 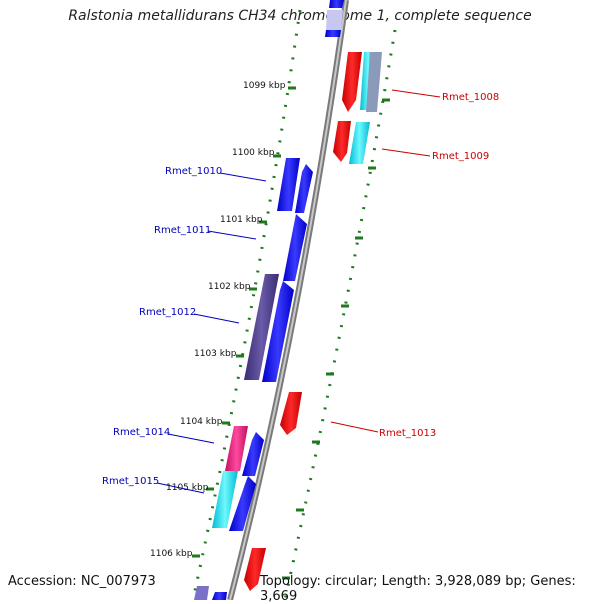 I want to click on kbp-label-1102: 1102 kbp, so click(x=229, y=287).